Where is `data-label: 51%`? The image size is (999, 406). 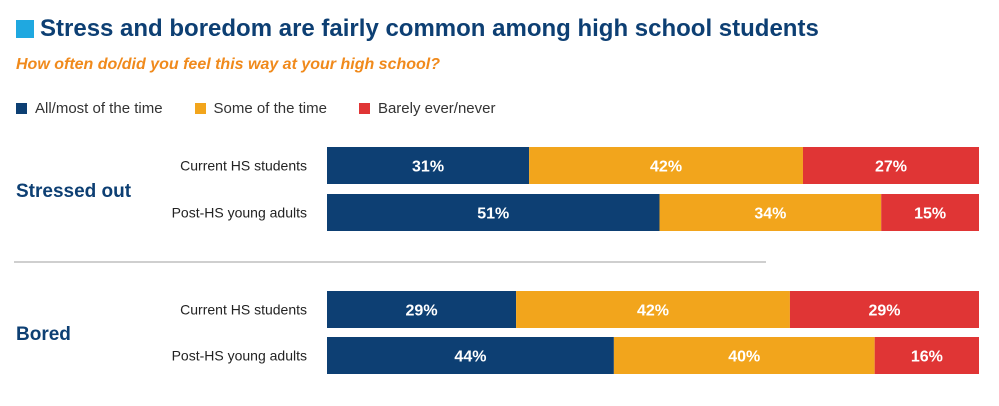
data-label: 51% is located at coordinates (493, 214).